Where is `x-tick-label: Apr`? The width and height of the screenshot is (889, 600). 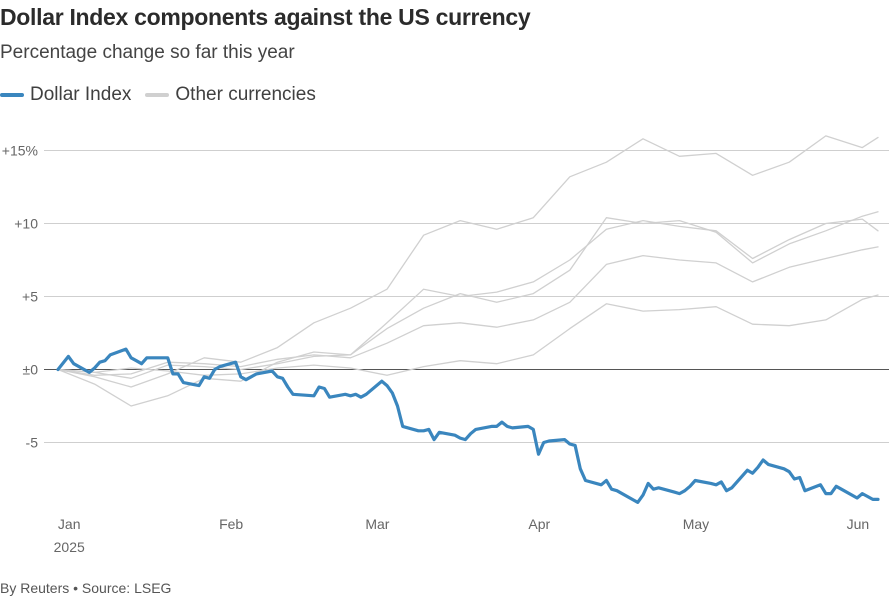 x-tick-label: Apr is located at coordinates (539, 524).